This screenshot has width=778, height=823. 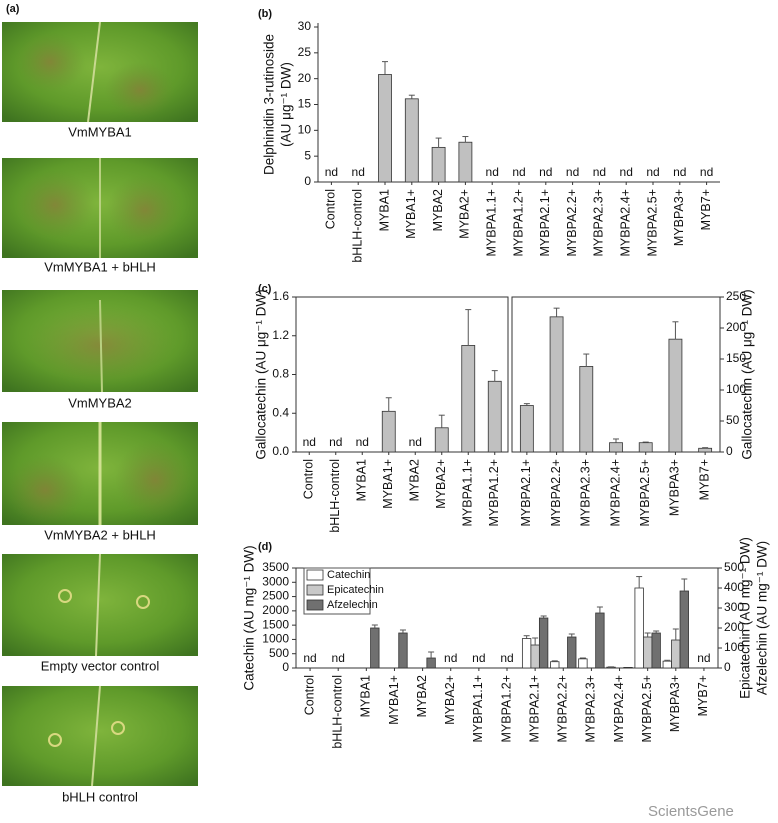 I want to click on plot-frame, so click(x=402, y=374).